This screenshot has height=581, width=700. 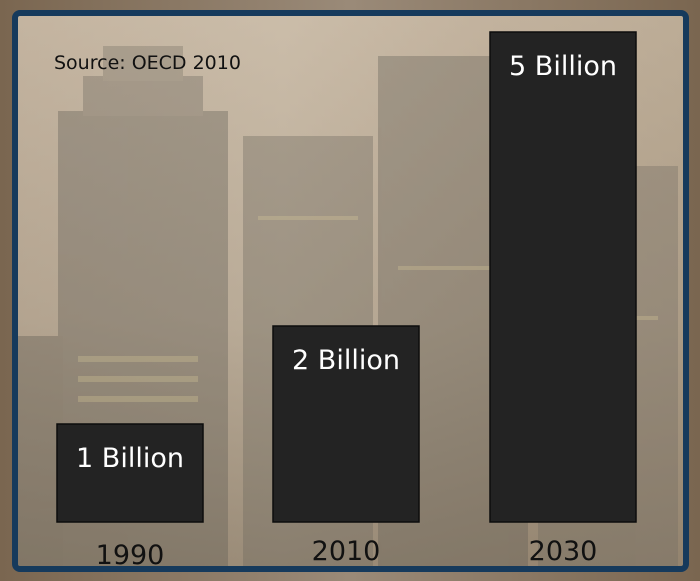 What do you see at coordinates (346, 551) in the screenshot?
I see `x-tick-label: 2010` at bounding box center [346, 551].